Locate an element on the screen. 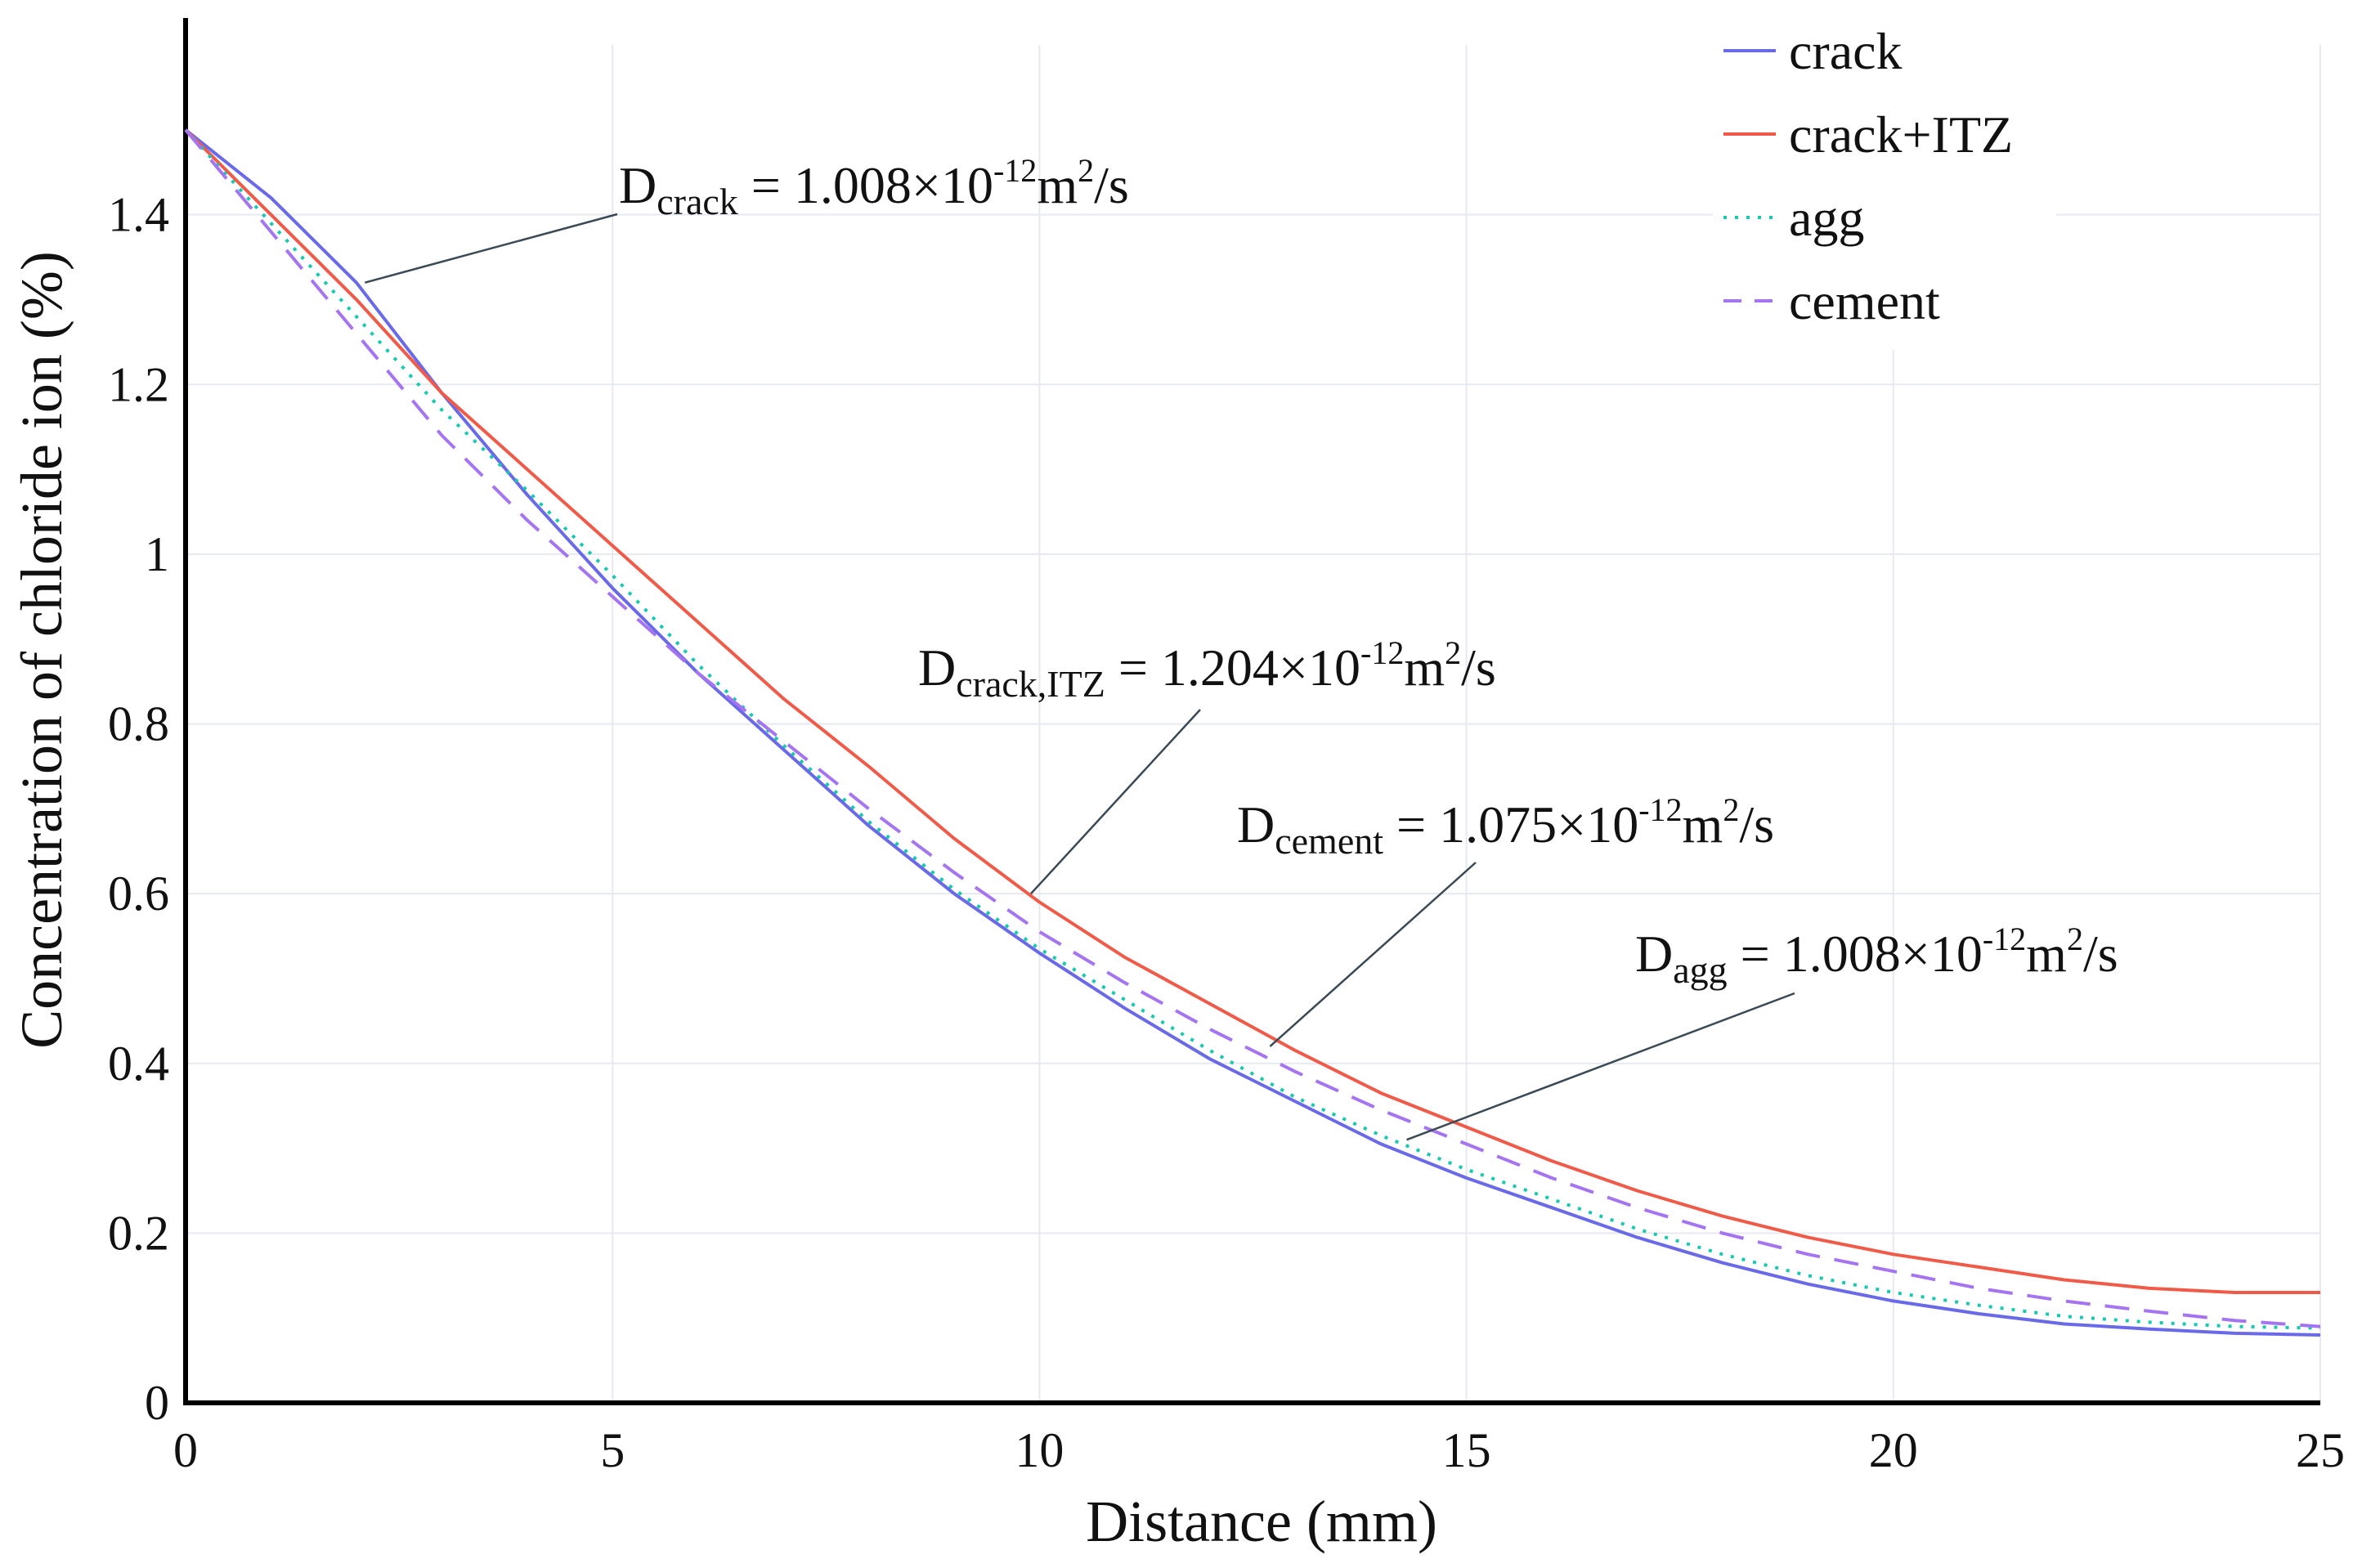 Image resolution: width=2362 pixels, height=1568 pixels. annotation-label: Dagg = 1.008×10-12m2/s is located at coordinates (1876, 956).